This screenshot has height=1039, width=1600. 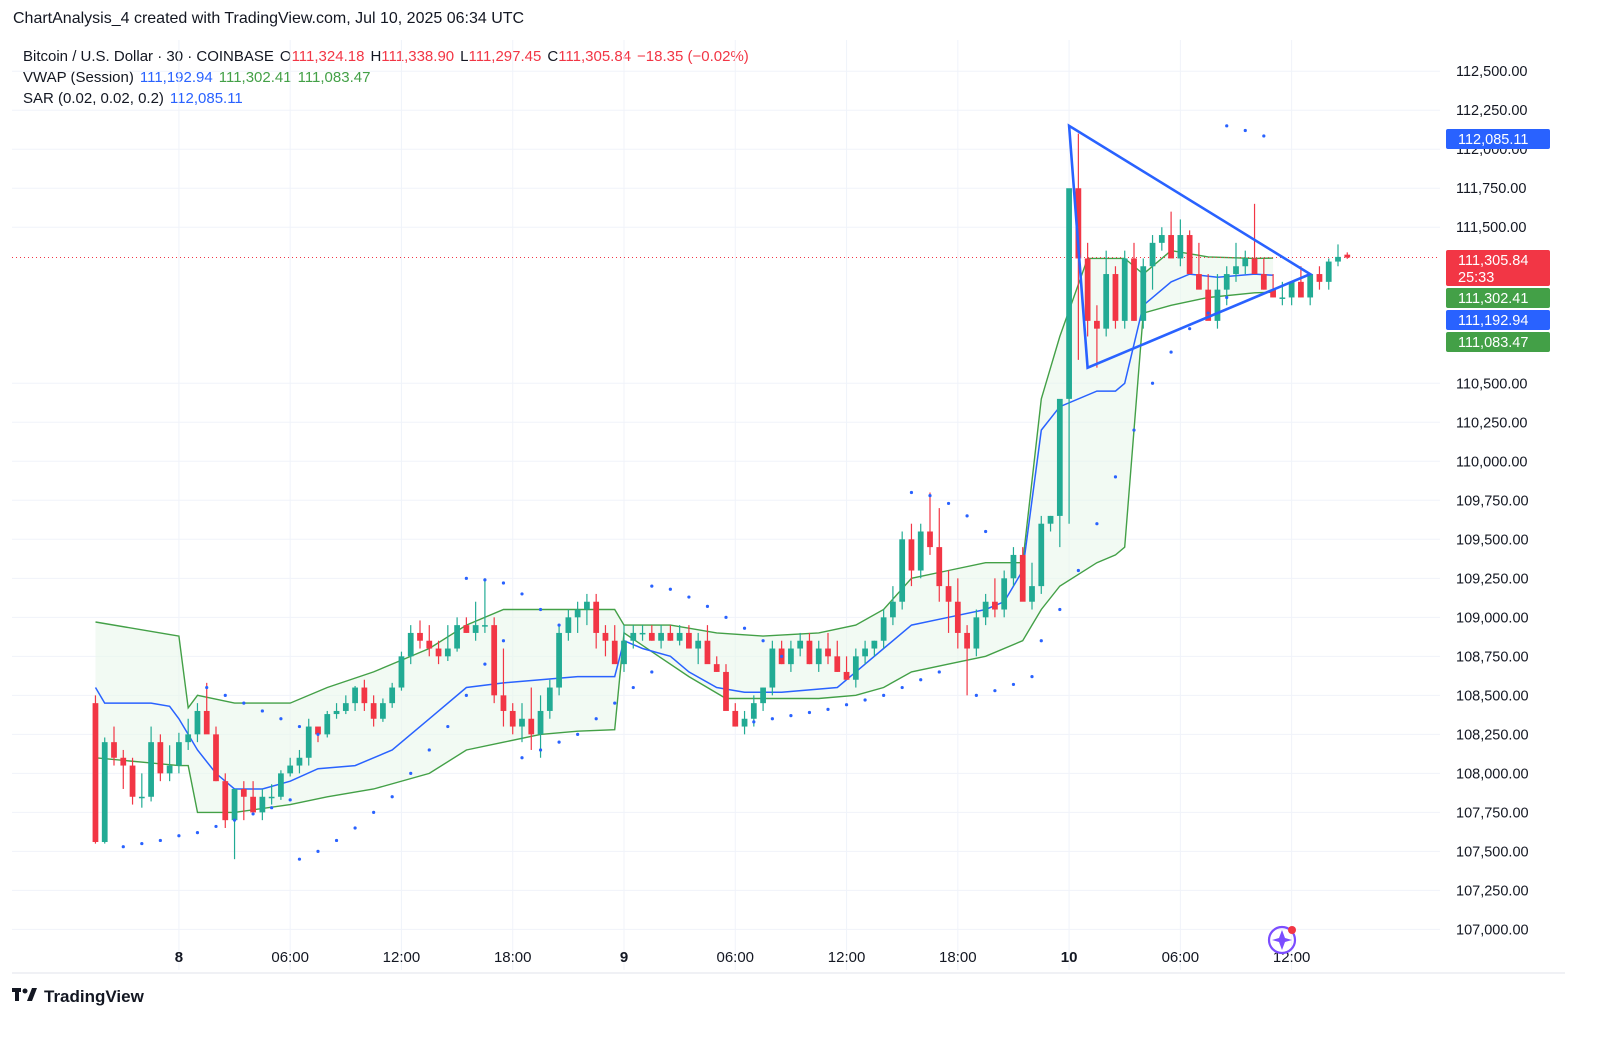 What do you see at coordinates (78, 996) in the screenshot?
I see `tradingview-logo: TradingView` at bounding box center [78, 996].